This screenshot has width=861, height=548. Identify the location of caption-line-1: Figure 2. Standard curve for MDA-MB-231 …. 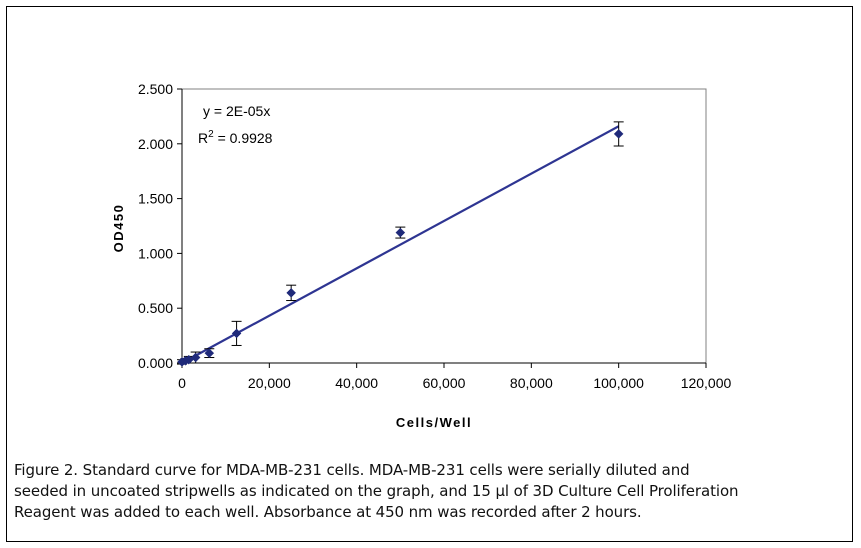
(352, 470).